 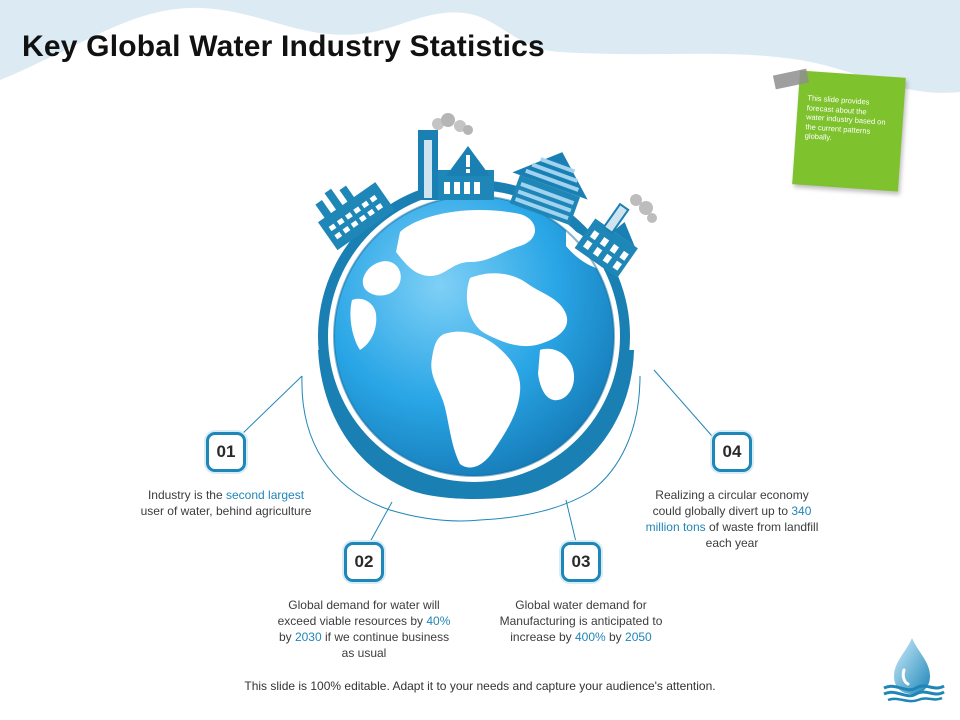 What do you see at coordinates (590, 637) in the screenshot?
I see `stat-03-highlight-percent: 400%` at bounding box center [590, 637].